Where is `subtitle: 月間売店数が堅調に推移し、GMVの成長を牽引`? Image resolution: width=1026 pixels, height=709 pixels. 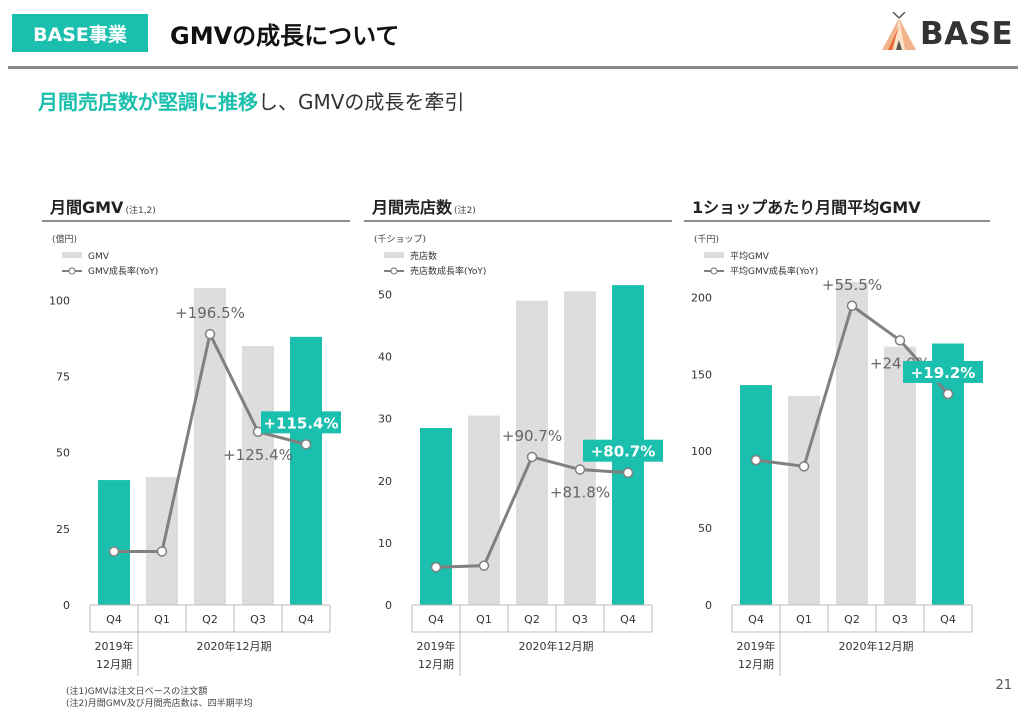
subtitle: 月間売店数が堅調に推移し、GMVの成長を牽引 is located at coordinates (251, 100).